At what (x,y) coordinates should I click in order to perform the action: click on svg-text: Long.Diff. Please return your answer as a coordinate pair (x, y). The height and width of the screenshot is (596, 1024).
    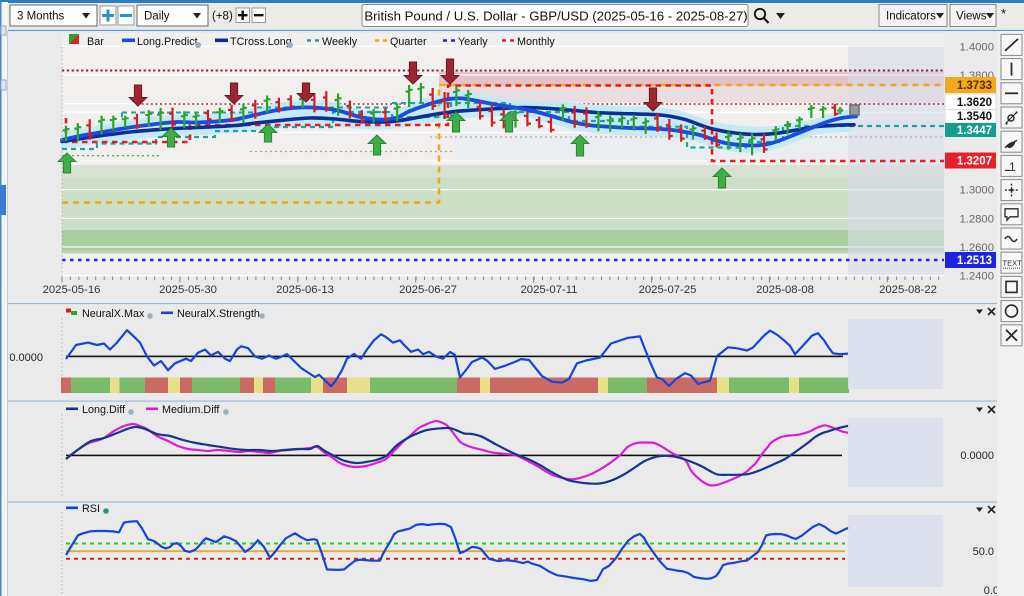
    Looking at the image, I should click on (104, 410).